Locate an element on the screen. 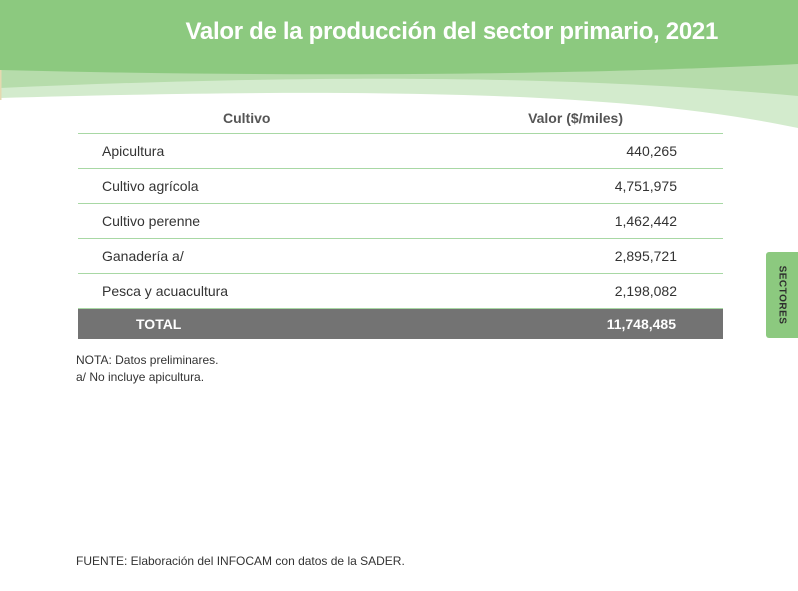 The height and width of the screenshot is (591, 798). column-header-cultivo: Cultivo is located at coordinates (238, 118).